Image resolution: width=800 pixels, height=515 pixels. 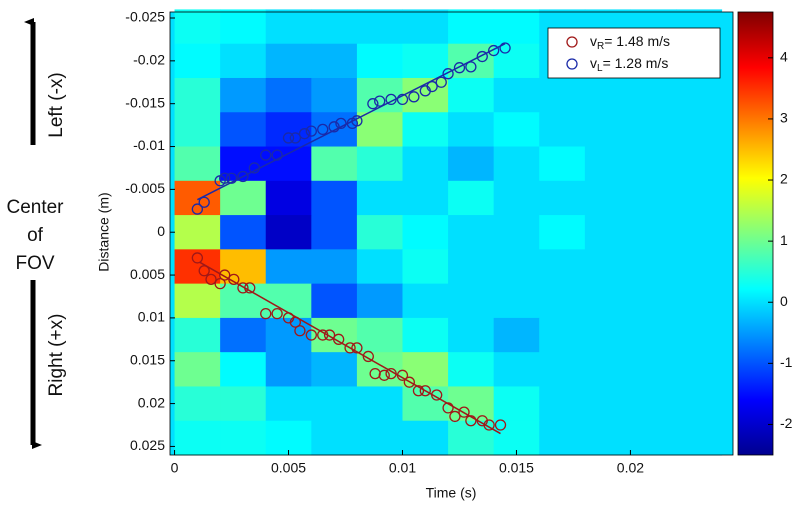 I want to click on colorbar-tick-label: 0, so click(x=784, y=301).